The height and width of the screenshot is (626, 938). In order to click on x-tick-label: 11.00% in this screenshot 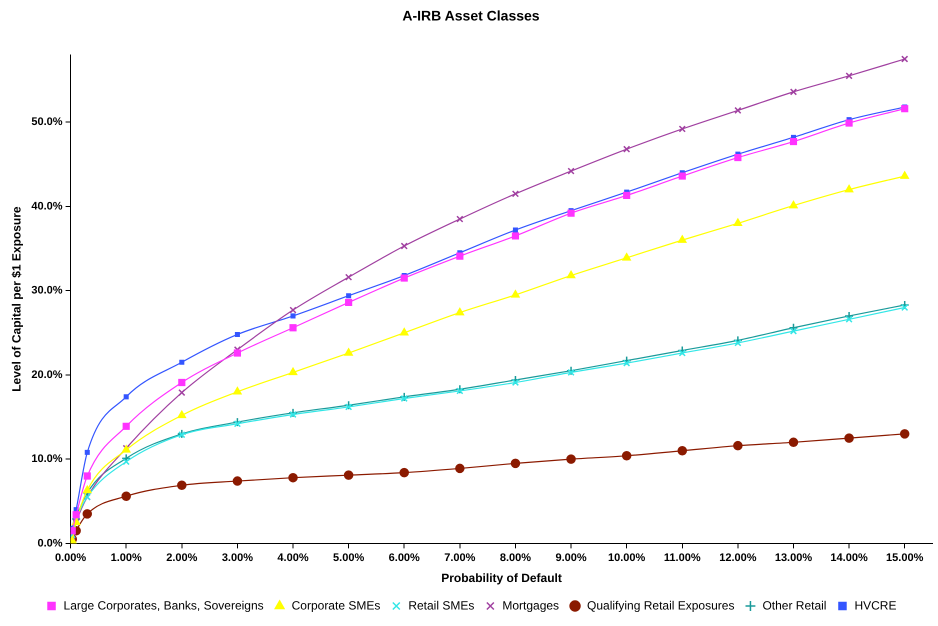, I will do `click(682, 558)`.